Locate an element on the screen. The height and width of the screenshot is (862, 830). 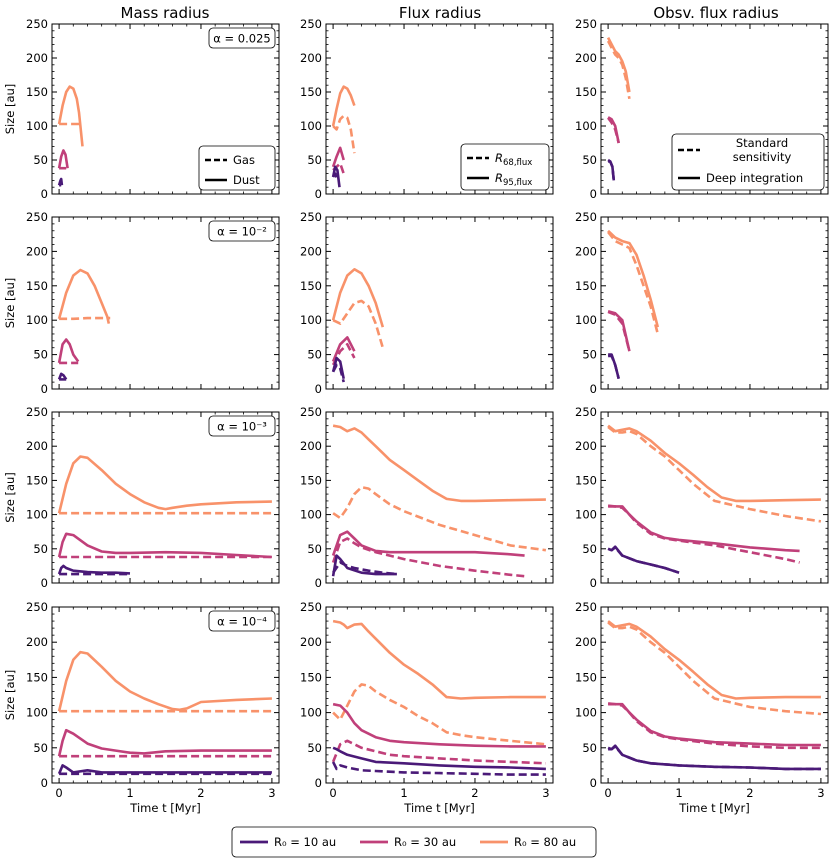
alpha-label: α = 10⁻³ is located at coordinates (242, 427).